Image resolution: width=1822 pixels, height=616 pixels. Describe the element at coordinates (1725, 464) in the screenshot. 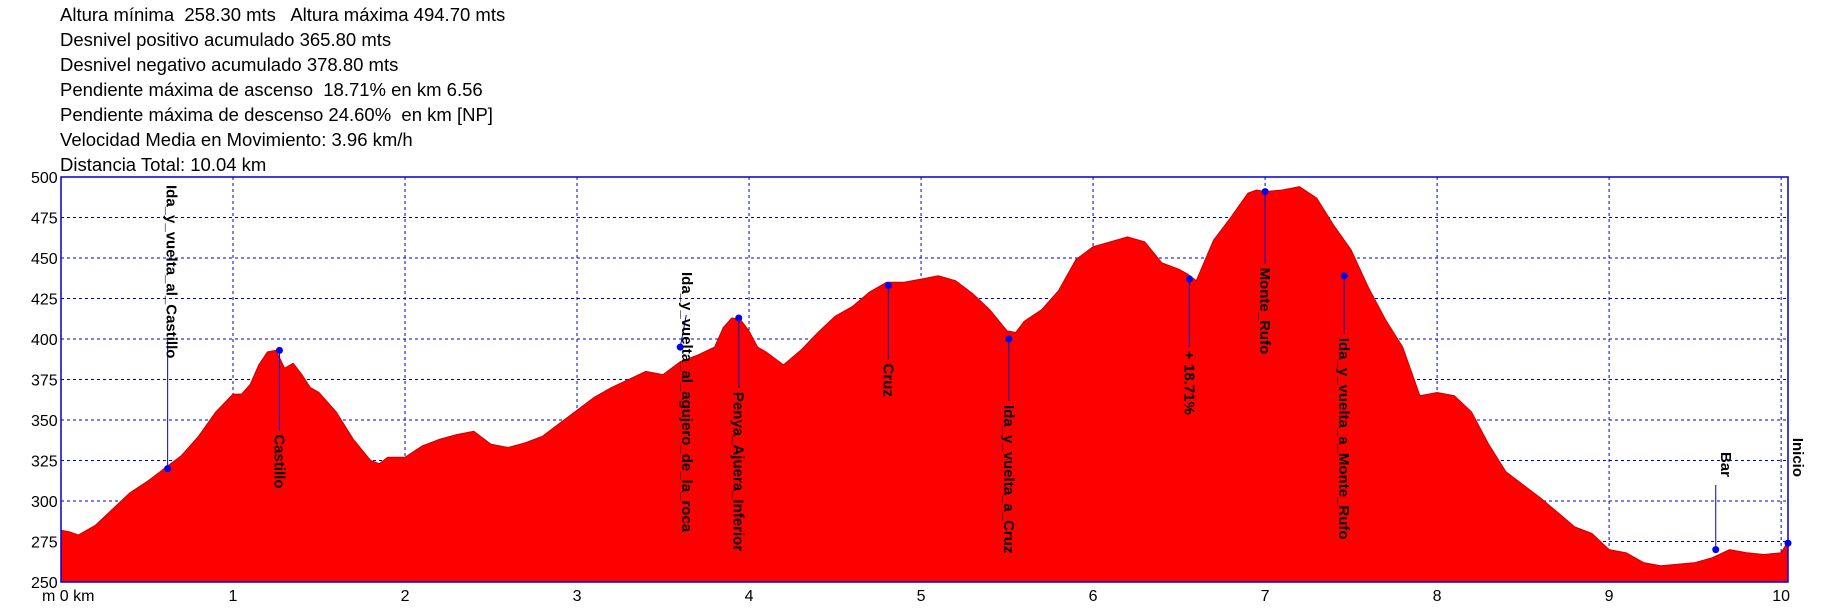

I see `waypoint-label: Bar` at that location.